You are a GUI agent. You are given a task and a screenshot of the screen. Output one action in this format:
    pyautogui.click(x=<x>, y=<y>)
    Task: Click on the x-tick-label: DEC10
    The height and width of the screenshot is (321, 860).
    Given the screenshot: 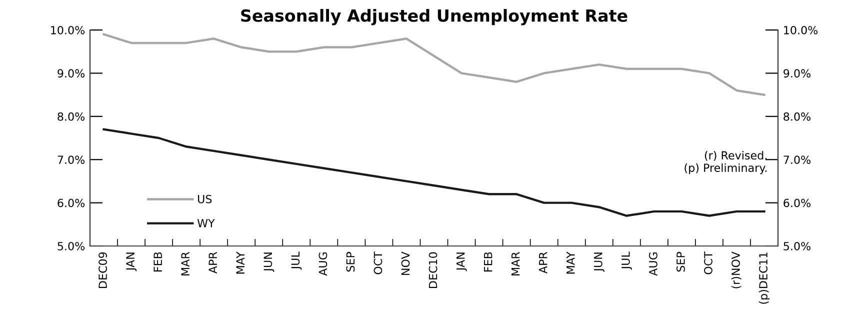 What is the action you would take?
    pyautogui.click(x=433, y=270)
    